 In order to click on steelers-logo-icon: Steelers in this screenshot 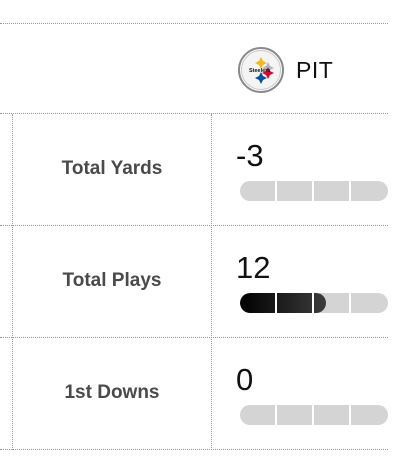, I will do `click(261, 70)`.